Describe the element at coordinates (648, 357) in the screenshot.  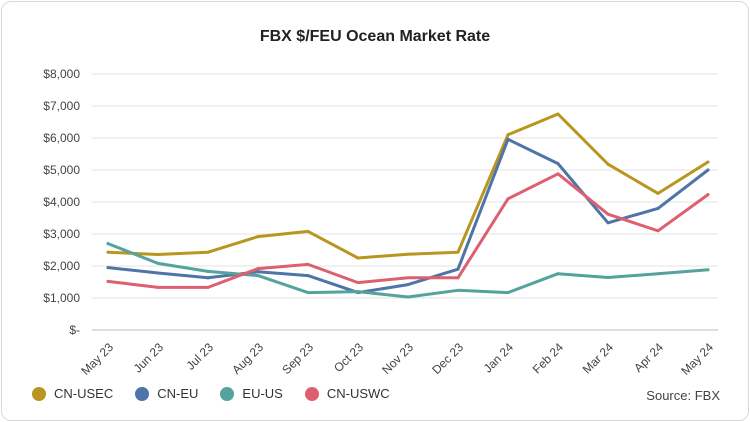
I see `x-tick-label: Apr 24` at that location.